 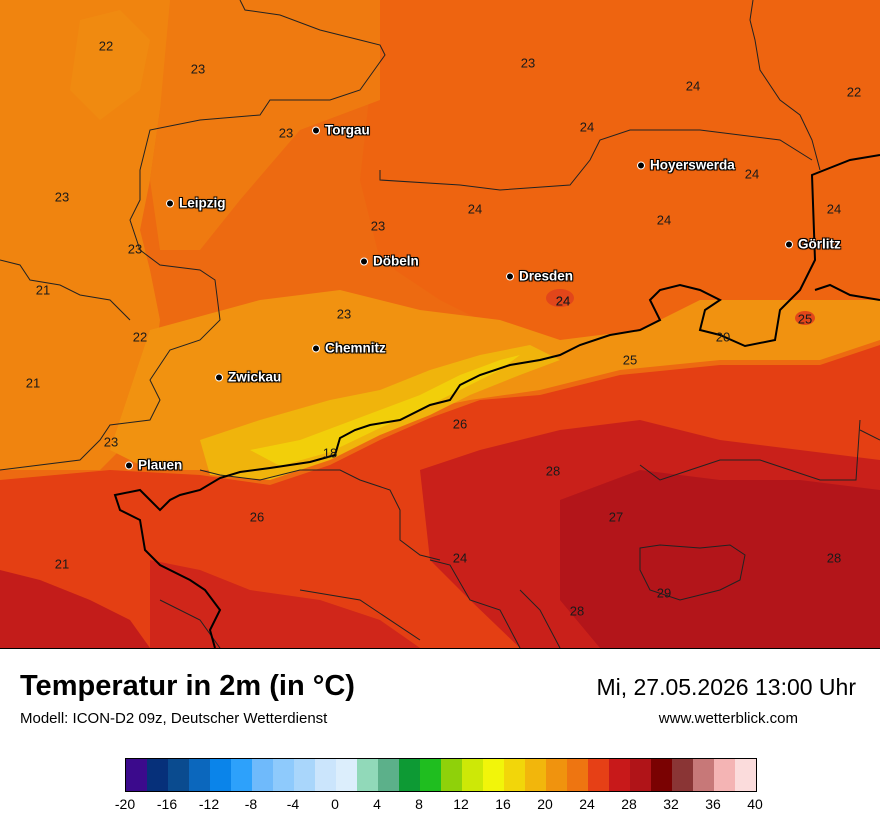 I want to click on legend-tick-label: 4, so click(x=377, y=804).